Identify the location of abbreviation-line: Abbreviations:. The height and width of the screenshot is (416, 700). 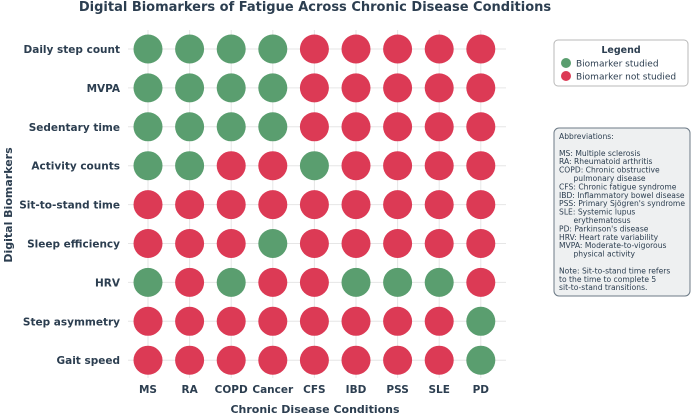
(586, 136).